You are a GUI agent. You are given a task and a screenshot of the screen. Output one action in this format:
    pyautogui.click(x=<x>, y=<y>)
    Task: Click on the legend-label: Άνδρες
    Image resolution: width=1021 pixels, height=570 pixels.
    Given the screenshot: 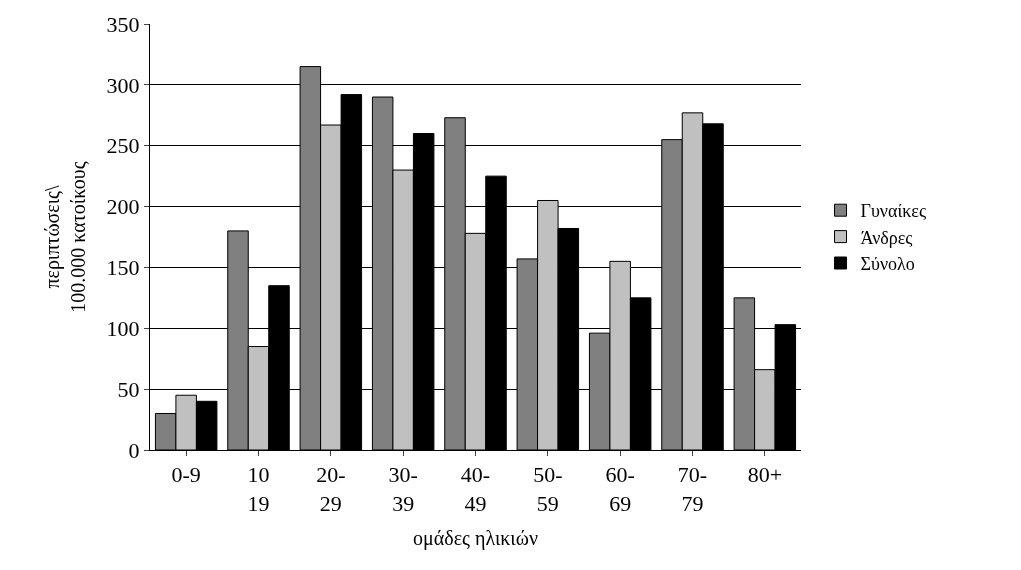 What is the action you would take?
    pyautogui.click(x=886, y=237)
    